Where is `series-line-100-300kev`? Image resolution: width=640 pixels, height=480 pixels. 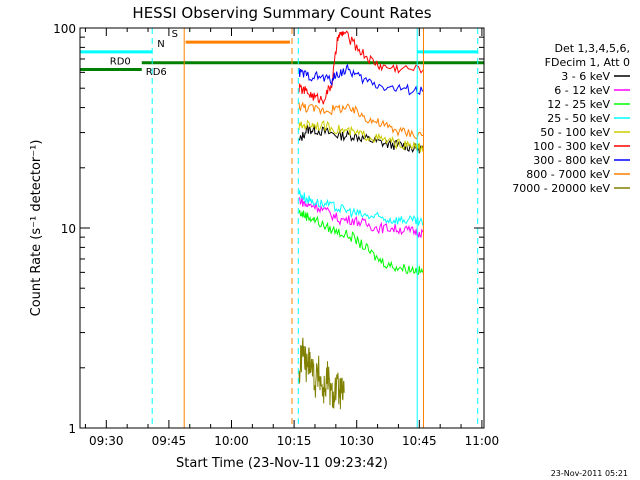 series-line-100-300kev is located at coordinates (361, 67).